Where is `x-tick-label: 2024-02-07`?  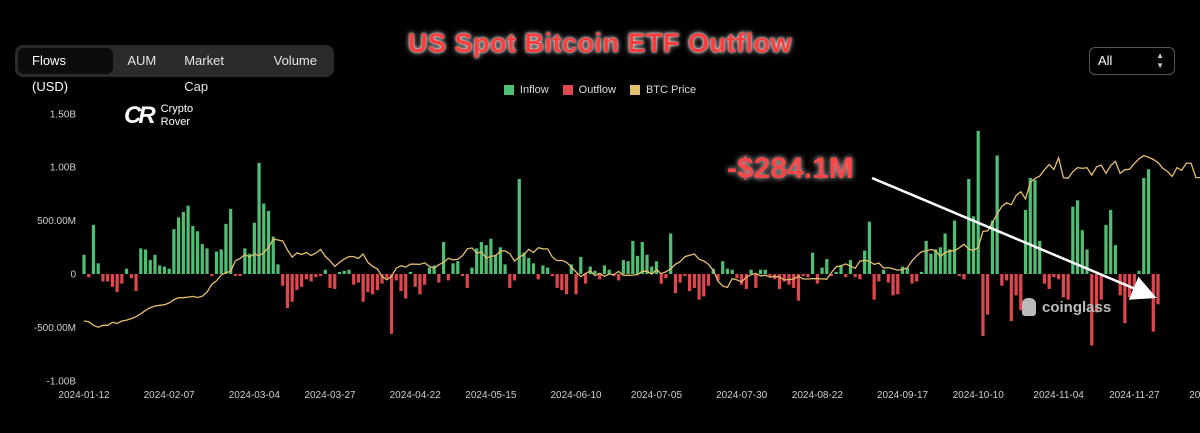
x-tick-label: 2024-02-07 is located at coordinates (170, 395).